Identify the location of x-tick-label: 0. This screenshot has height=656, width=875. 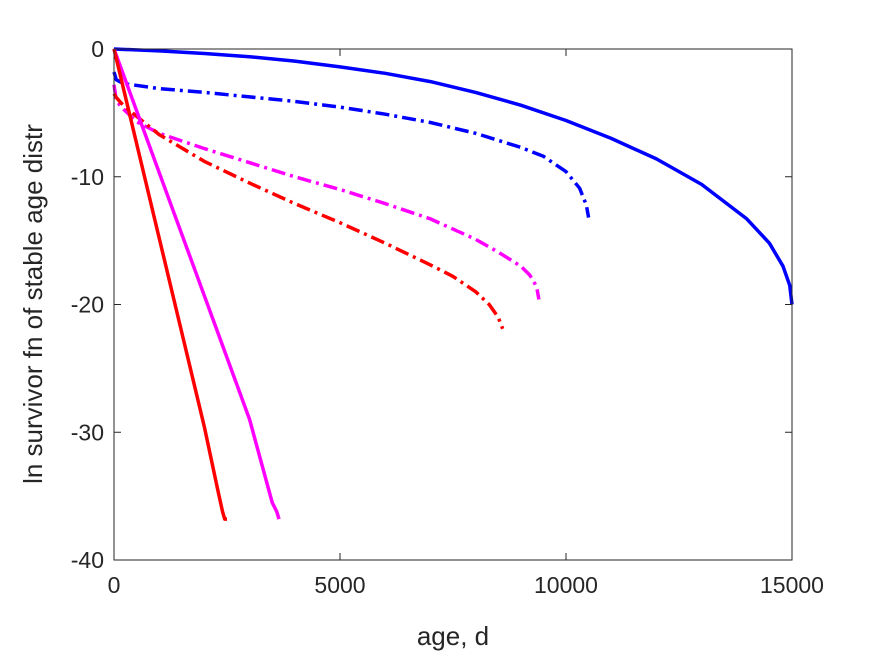
(114, 585).